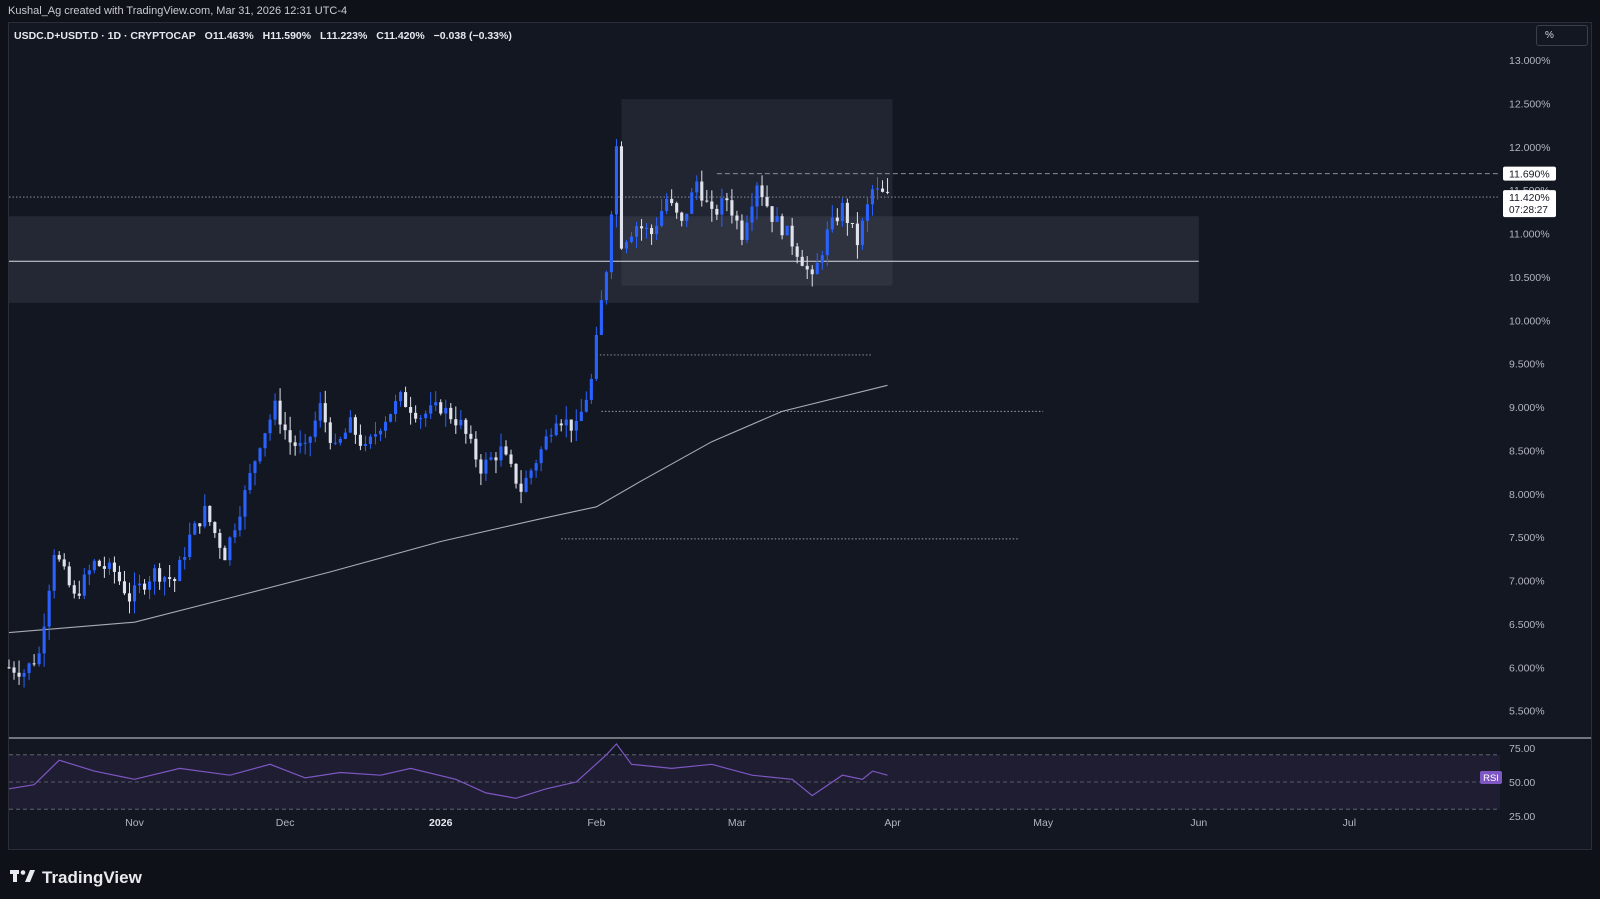 The height and width of the screenshot is (899, 1600). Describe the element at coordinates (229, 36) in the screenshot. I see `open-value: O11.463%` at that location.